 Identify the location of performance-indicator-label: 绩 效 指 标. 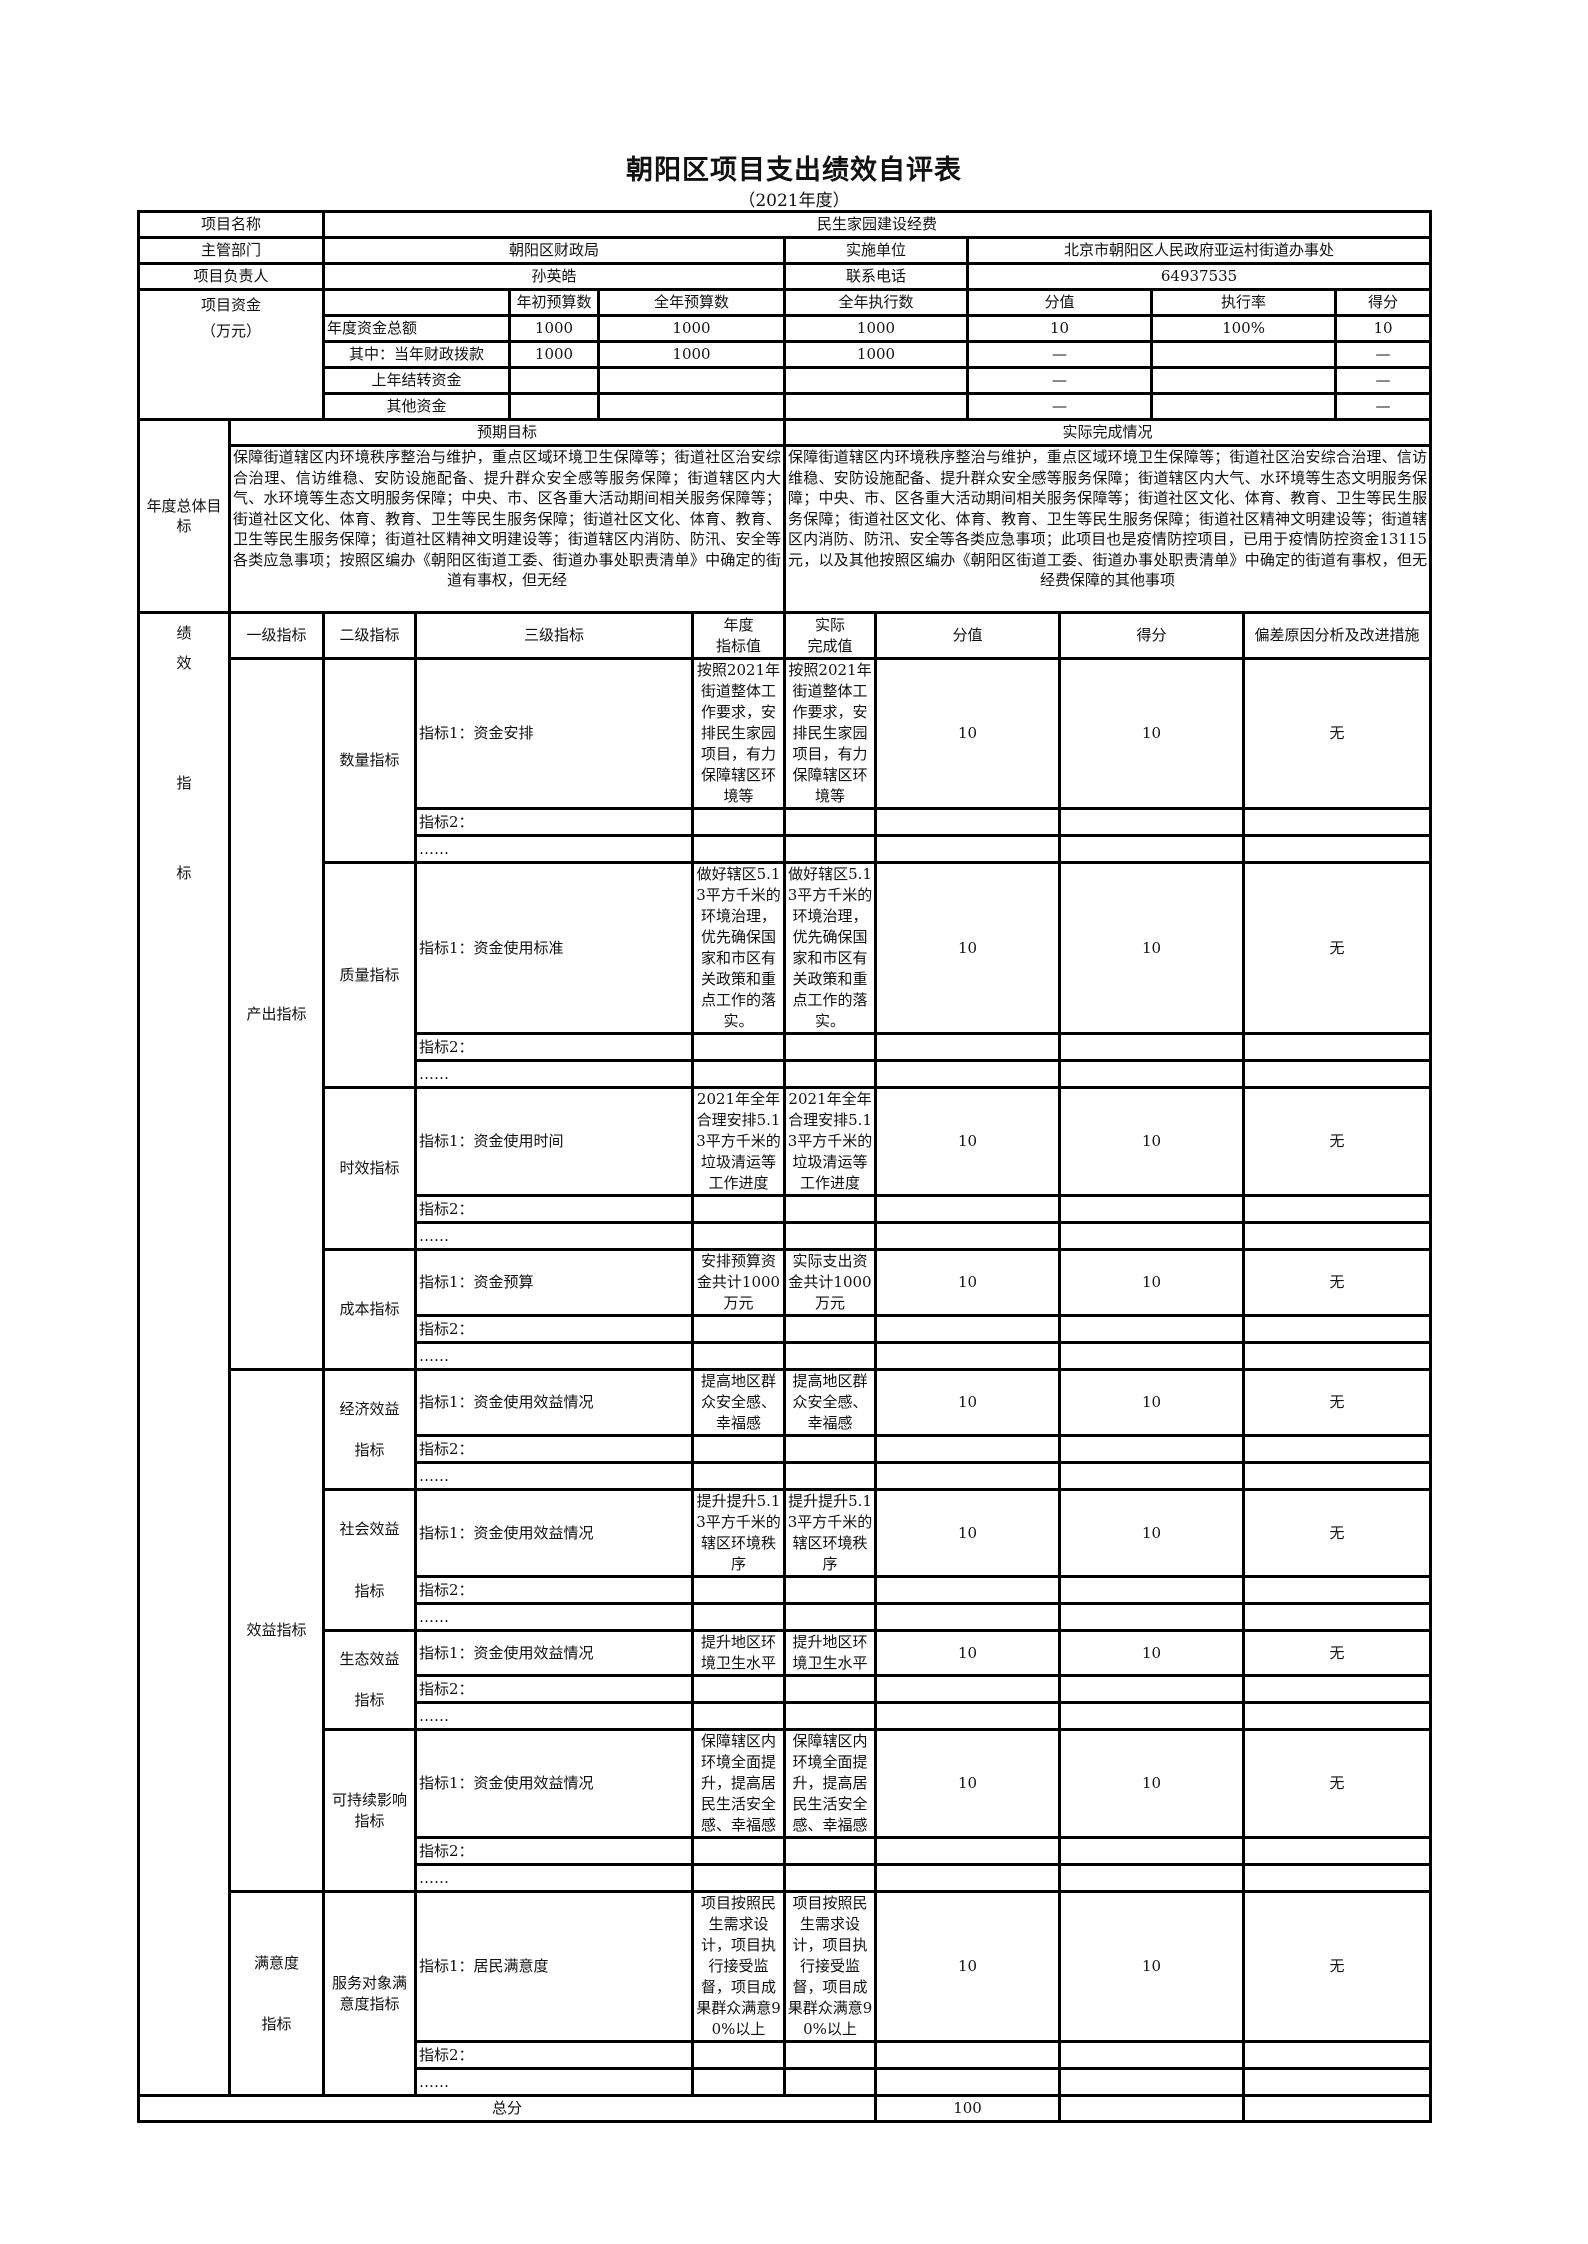
(184, 1354).